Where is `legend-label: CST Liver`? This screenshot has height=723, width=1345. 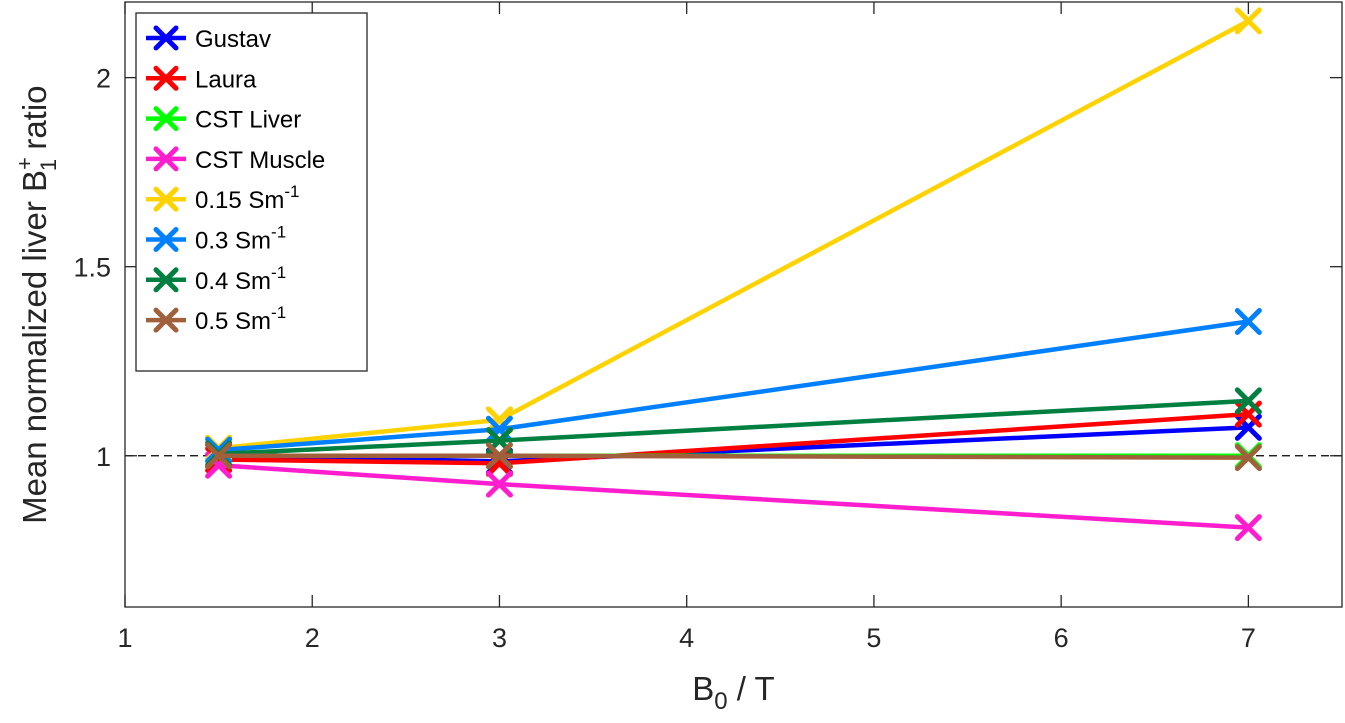
legend-label: CST Liver is located at coordinates (248, 120).